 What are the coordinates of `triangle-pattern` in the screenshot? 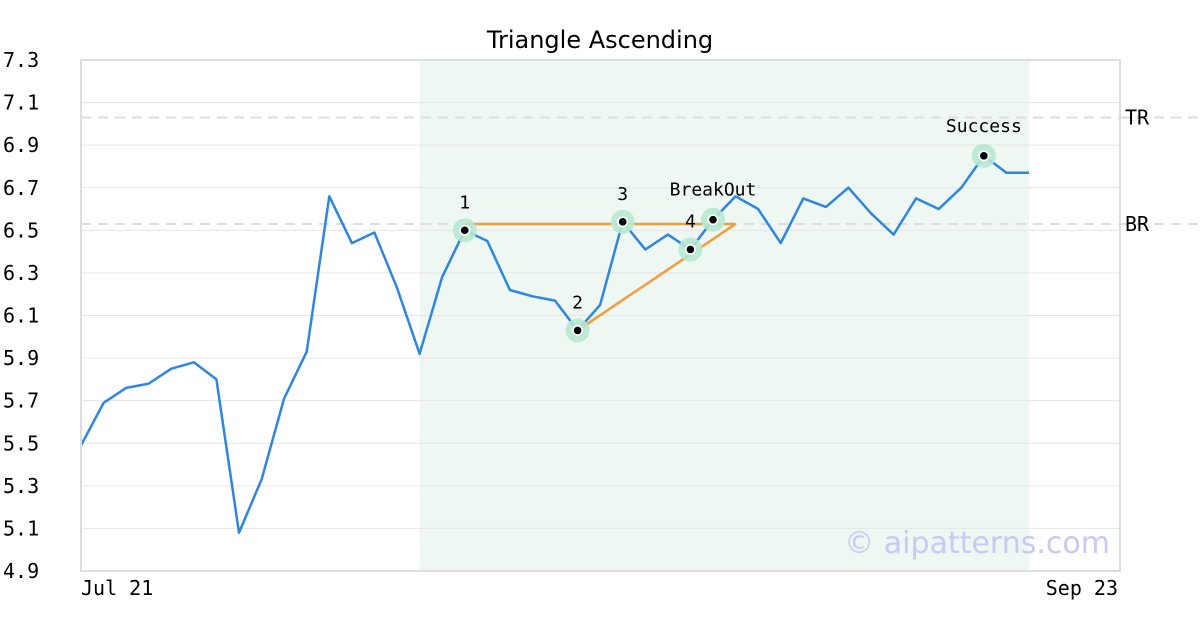 It's located at (600, 277).